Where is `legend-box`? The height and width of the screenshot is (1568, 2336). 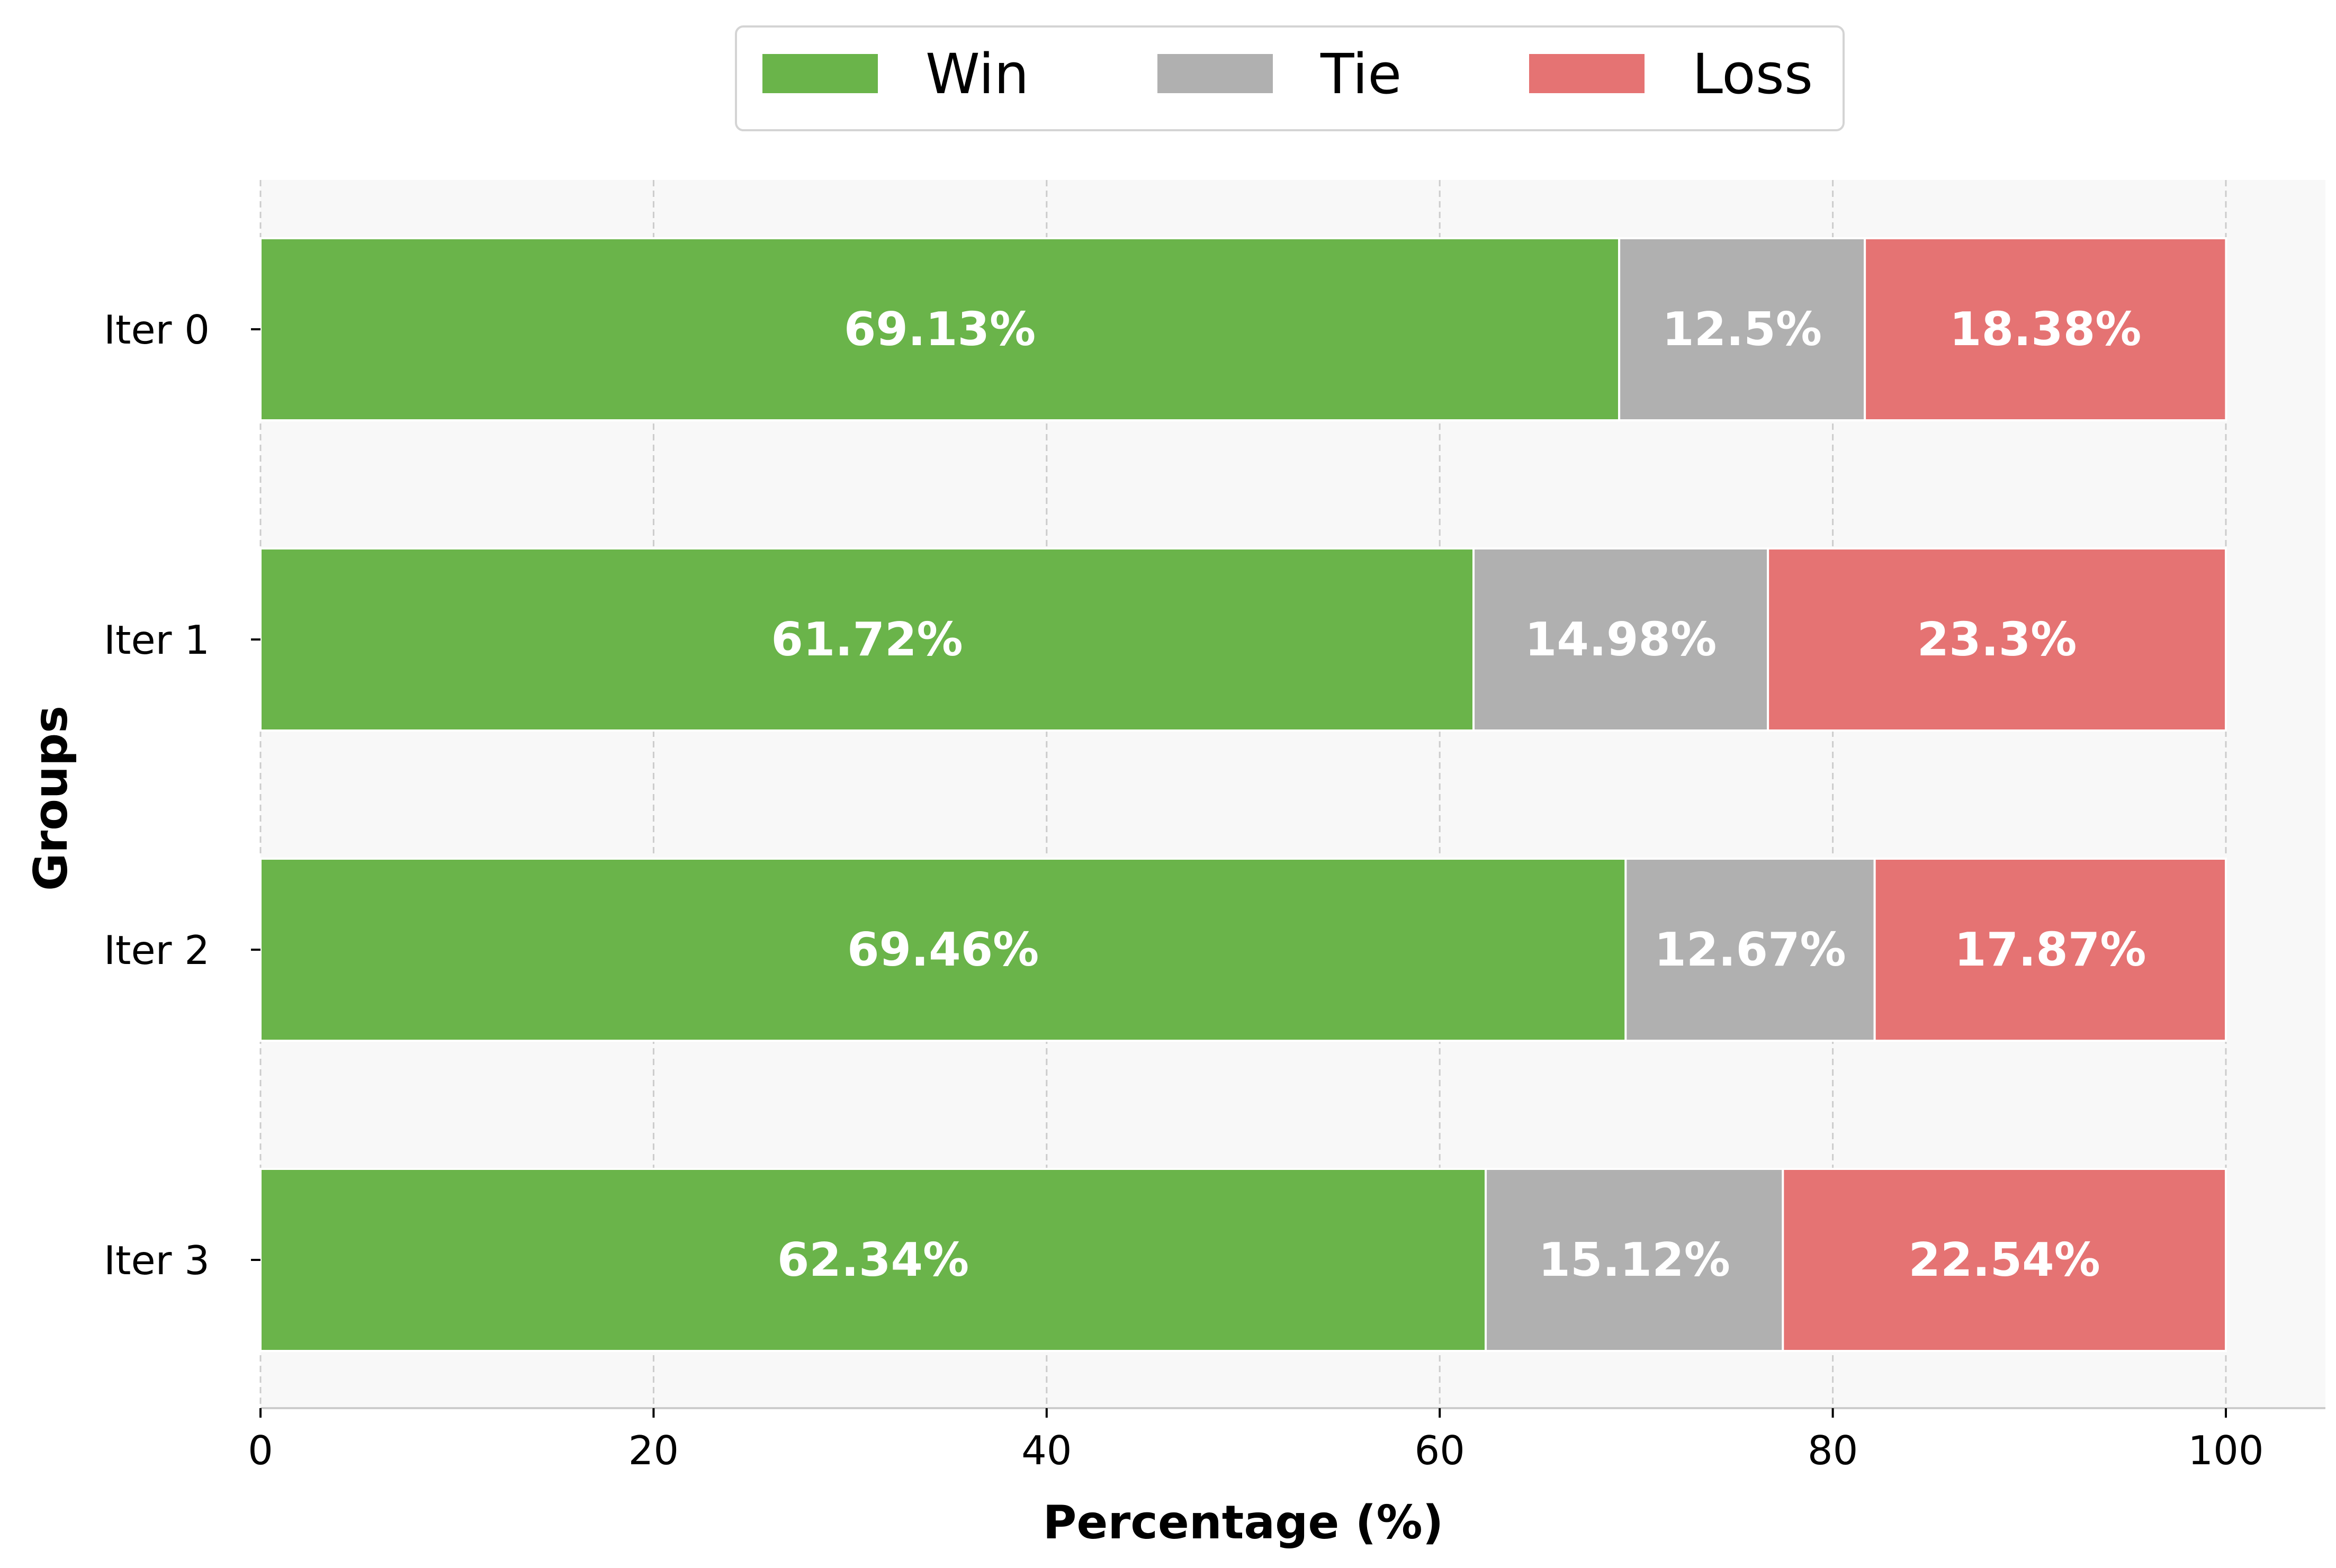
legend-box is located at coordinates (1290, 78).